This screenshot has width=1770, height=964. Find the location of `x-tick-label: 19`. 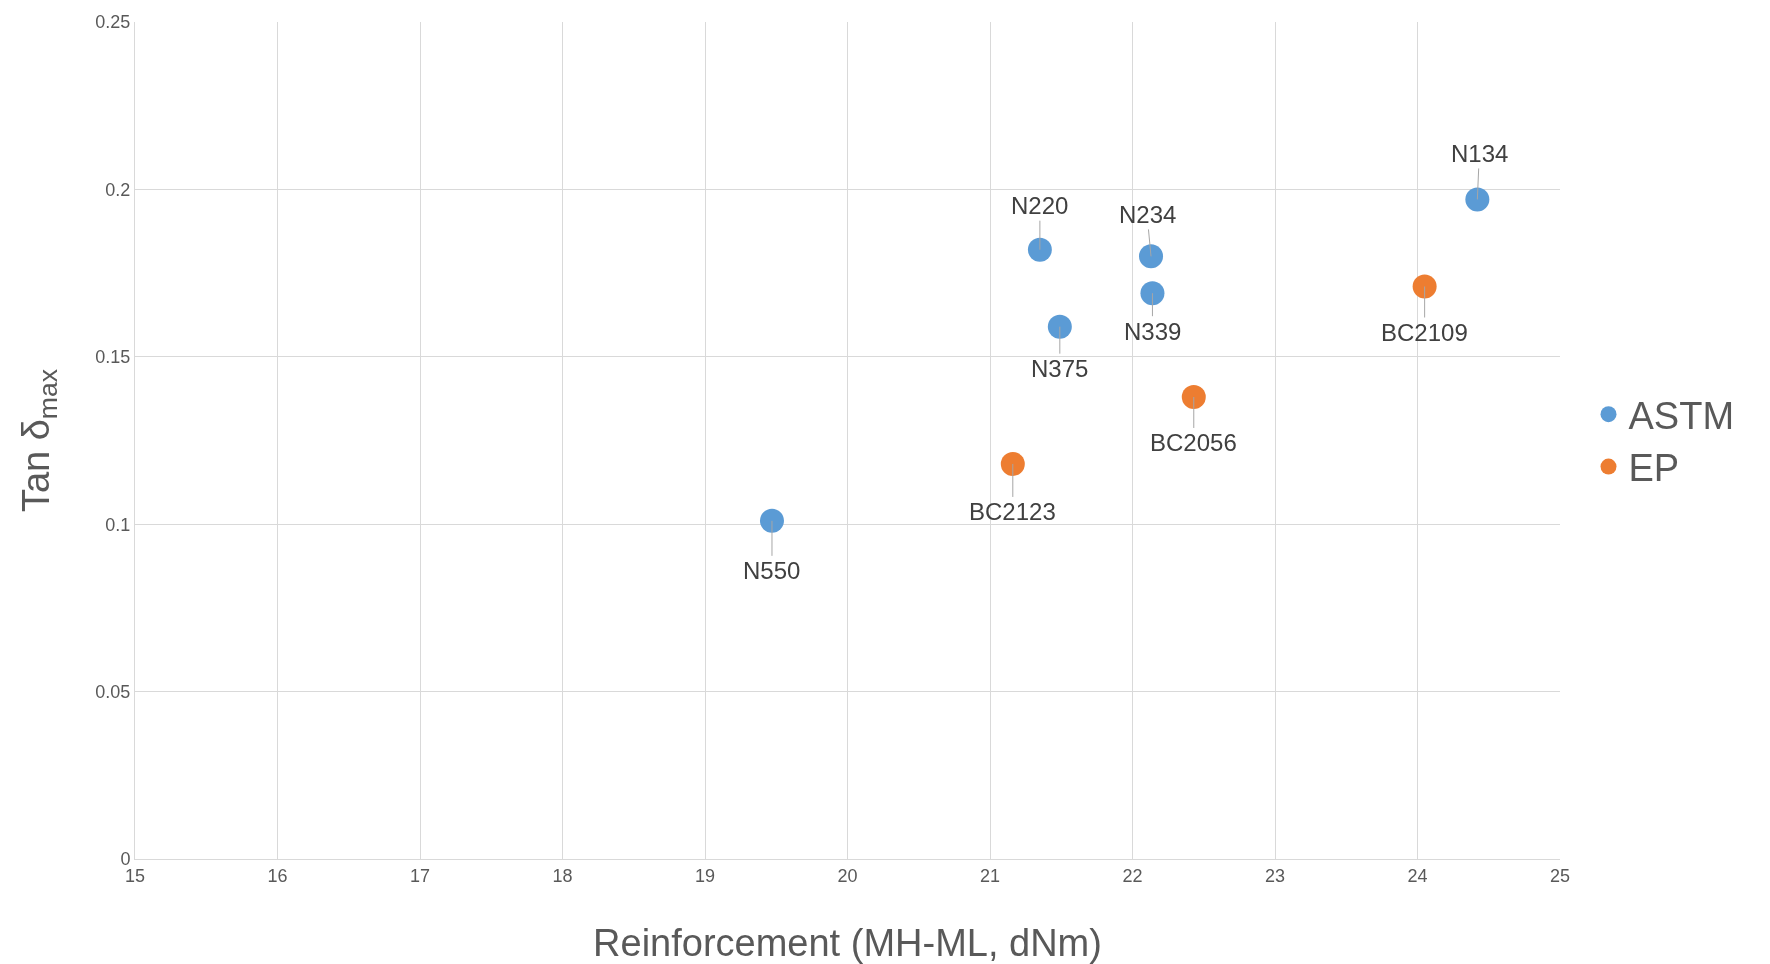

x-tick-label: 19 is located at coordinates (705, 875).